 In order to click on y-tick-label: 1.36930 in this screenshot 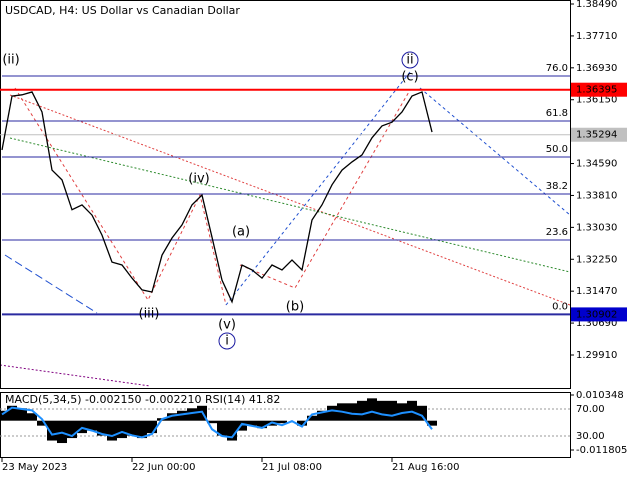, I will do `click(596, 68)`.